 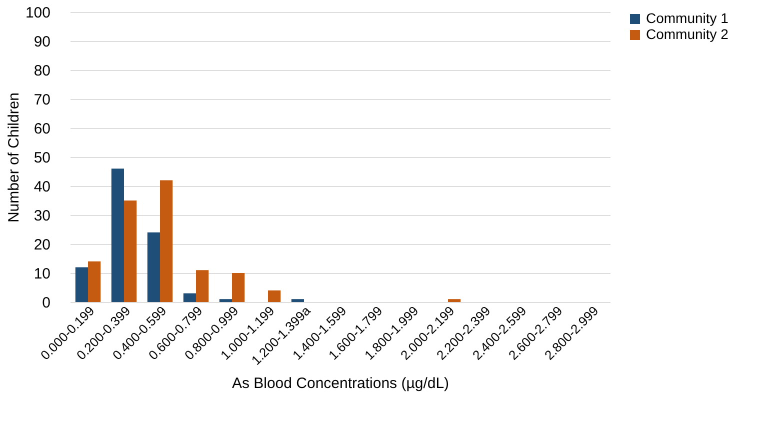 I want to click on y-tick-label: 60, so click(x=42, y=129).